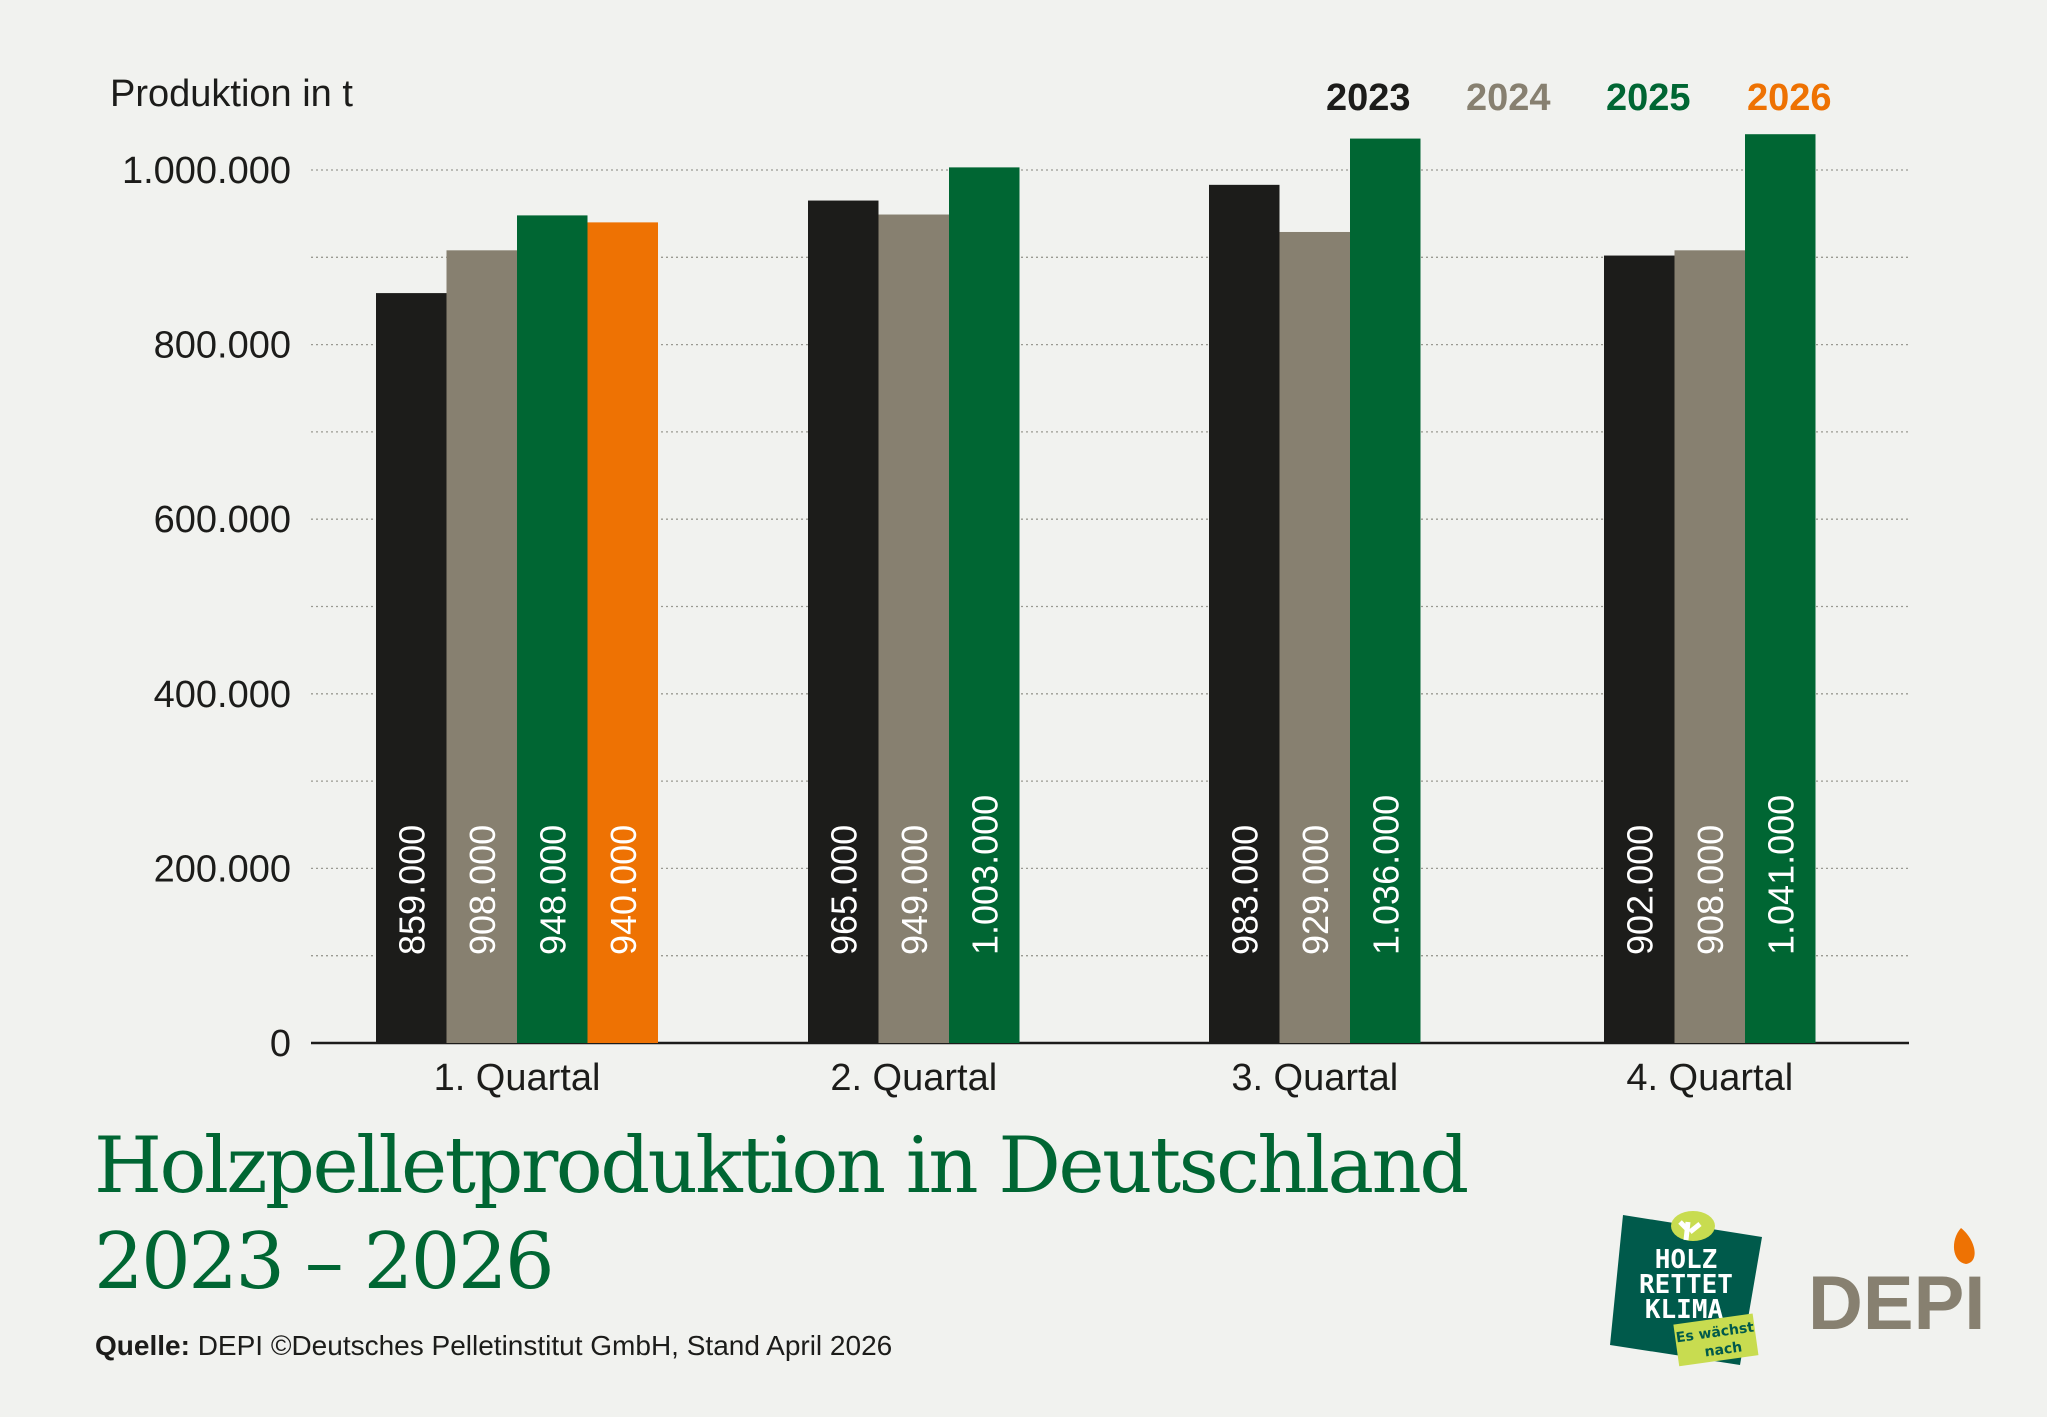 This screenshot has height=1417, width=2047. I want to click on source-label: Quelle:, so click(142, 1345).